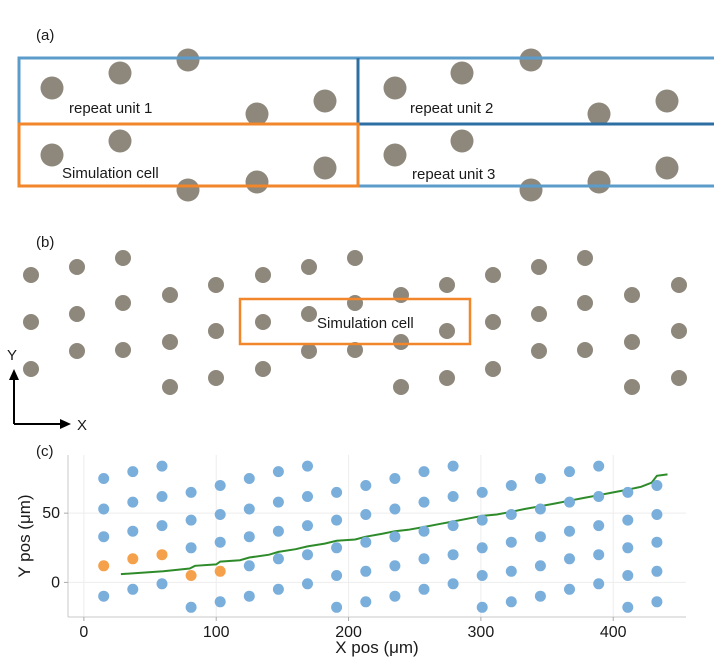 Image resolution: width=714 pixels, height=667 pixels. Describe the element at coordinates (14, 374) in the screenshot. I see `y-arrow-head` at that location.